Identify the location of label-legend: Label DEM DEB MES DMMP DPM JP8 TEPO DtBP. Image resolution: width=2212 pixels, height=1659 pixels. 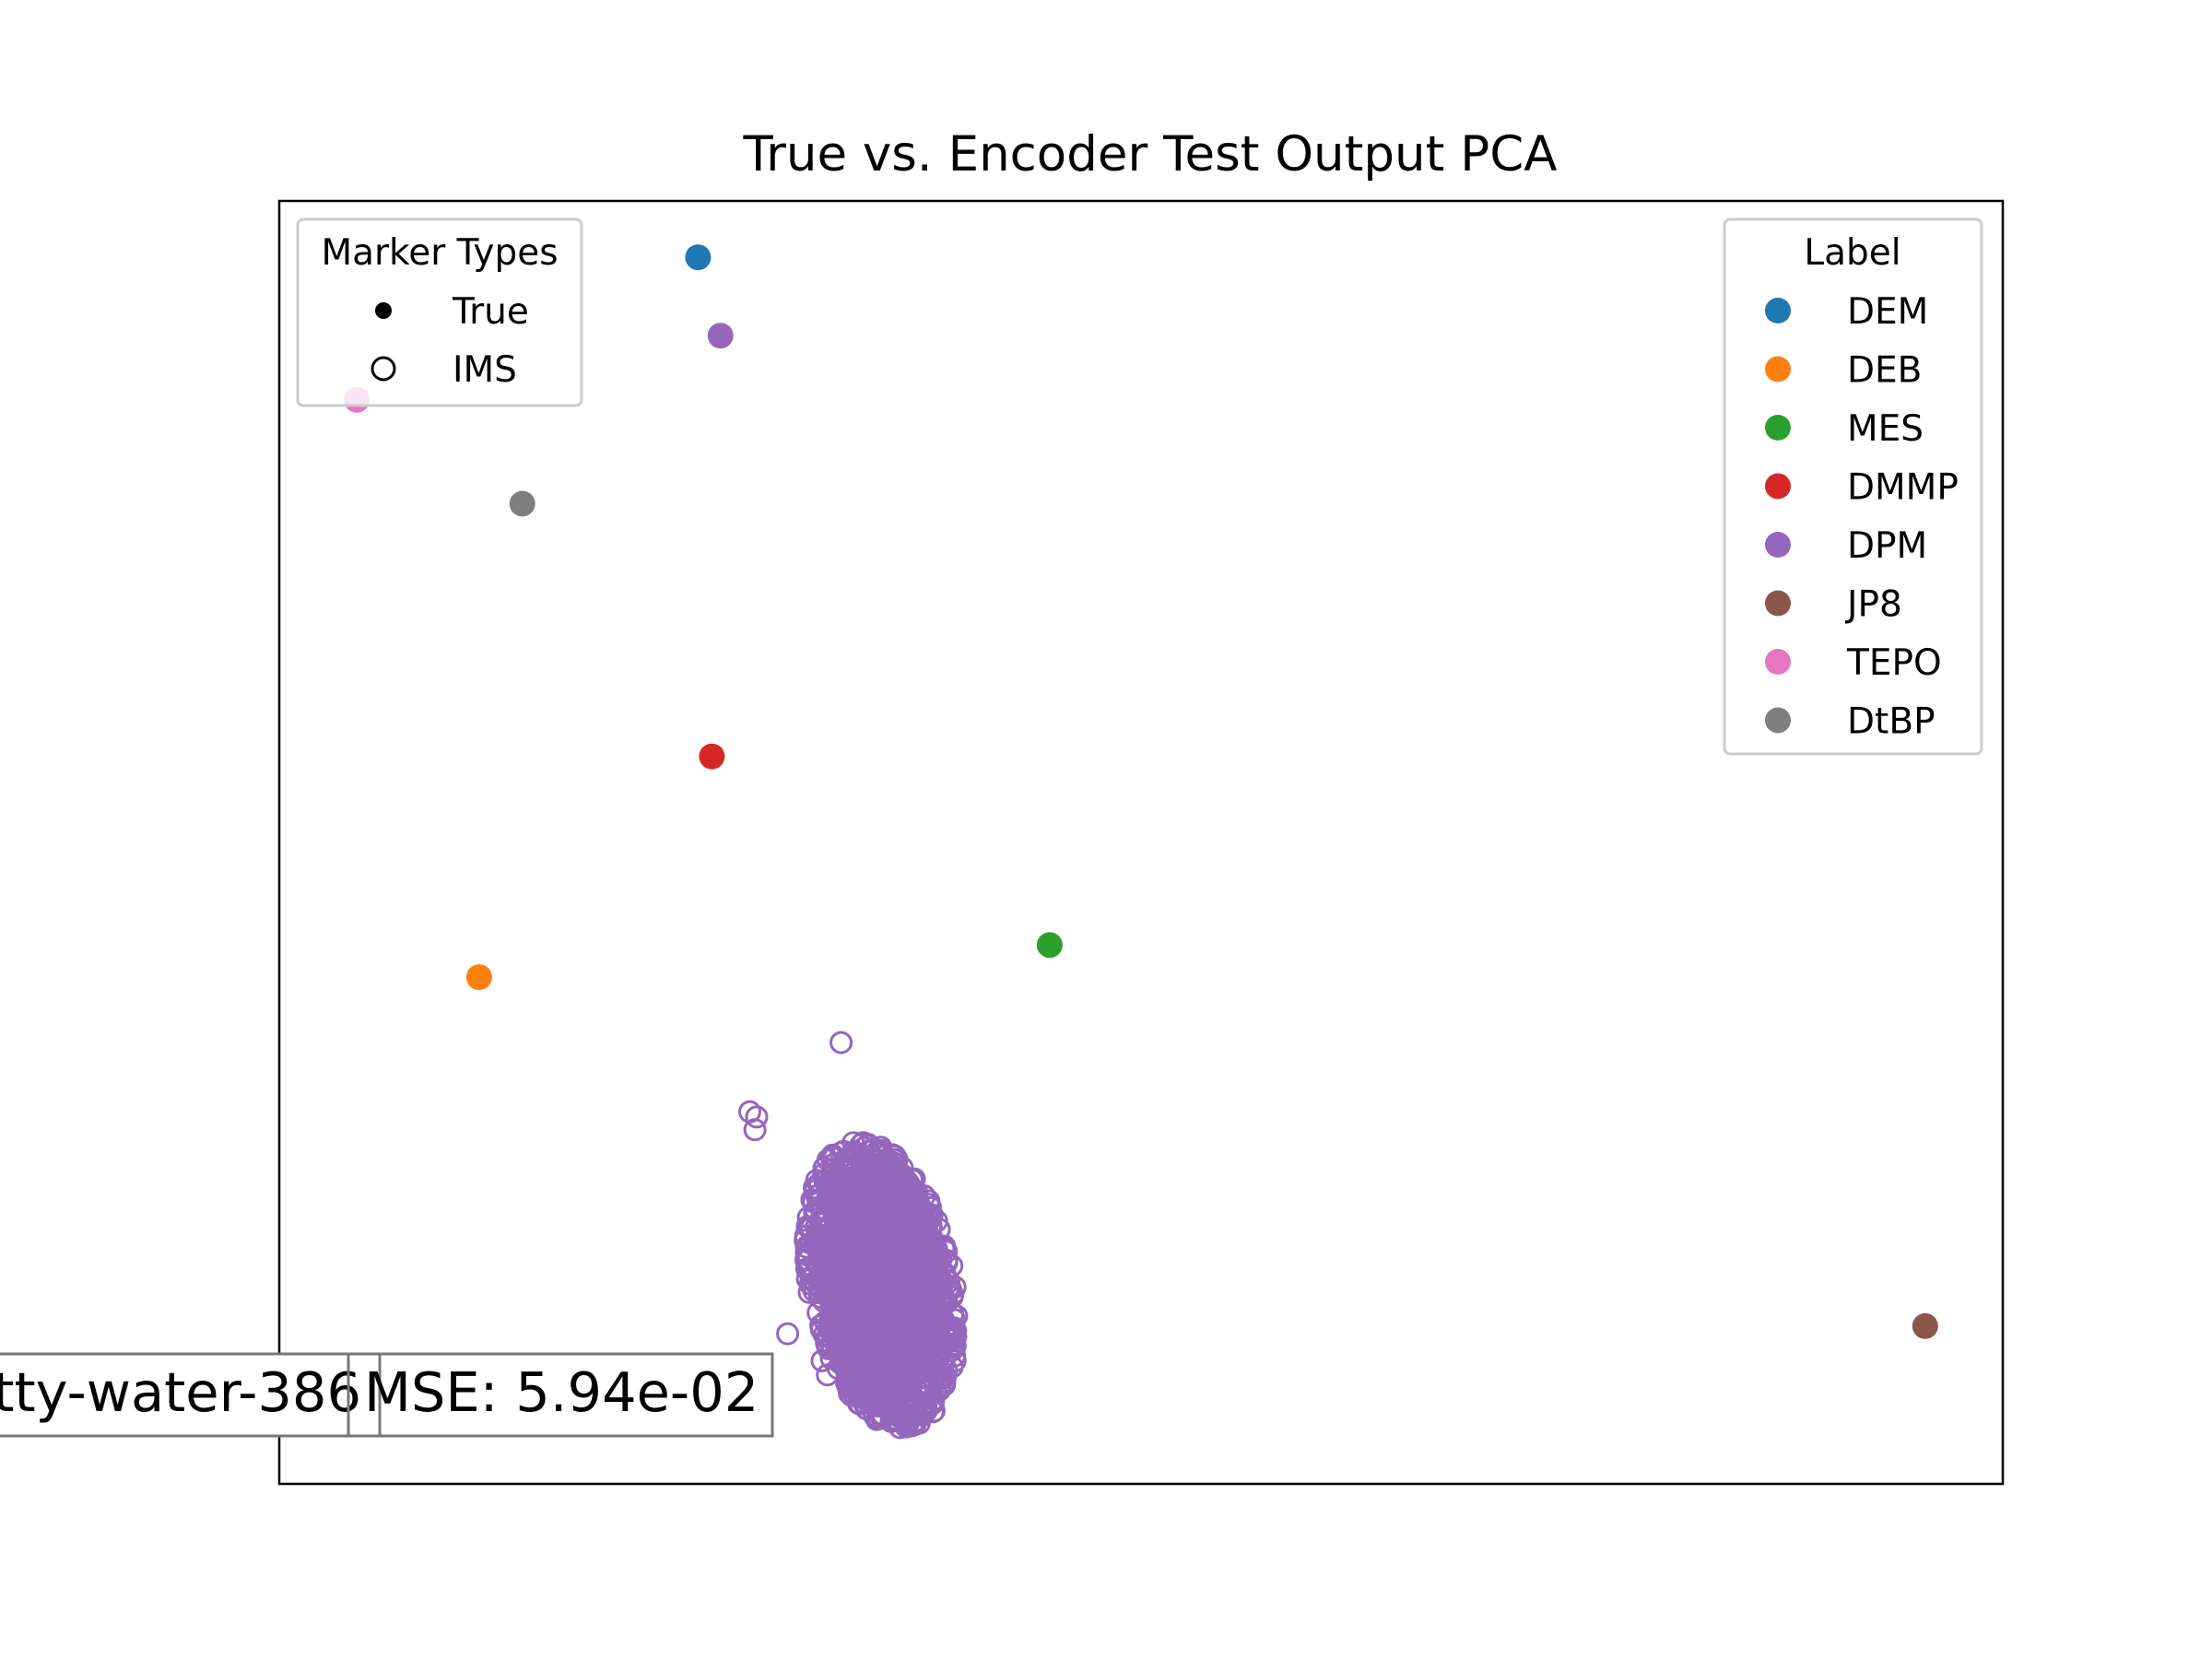
(1853, 487).